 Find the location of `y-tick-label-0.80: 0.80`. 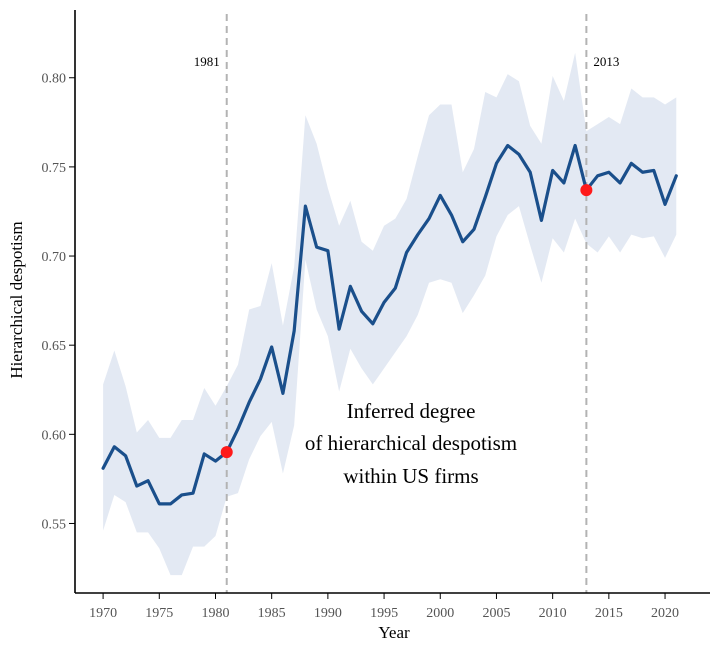

y-tick-label-0.80: 0.80 is located at coordinates (54, 79).